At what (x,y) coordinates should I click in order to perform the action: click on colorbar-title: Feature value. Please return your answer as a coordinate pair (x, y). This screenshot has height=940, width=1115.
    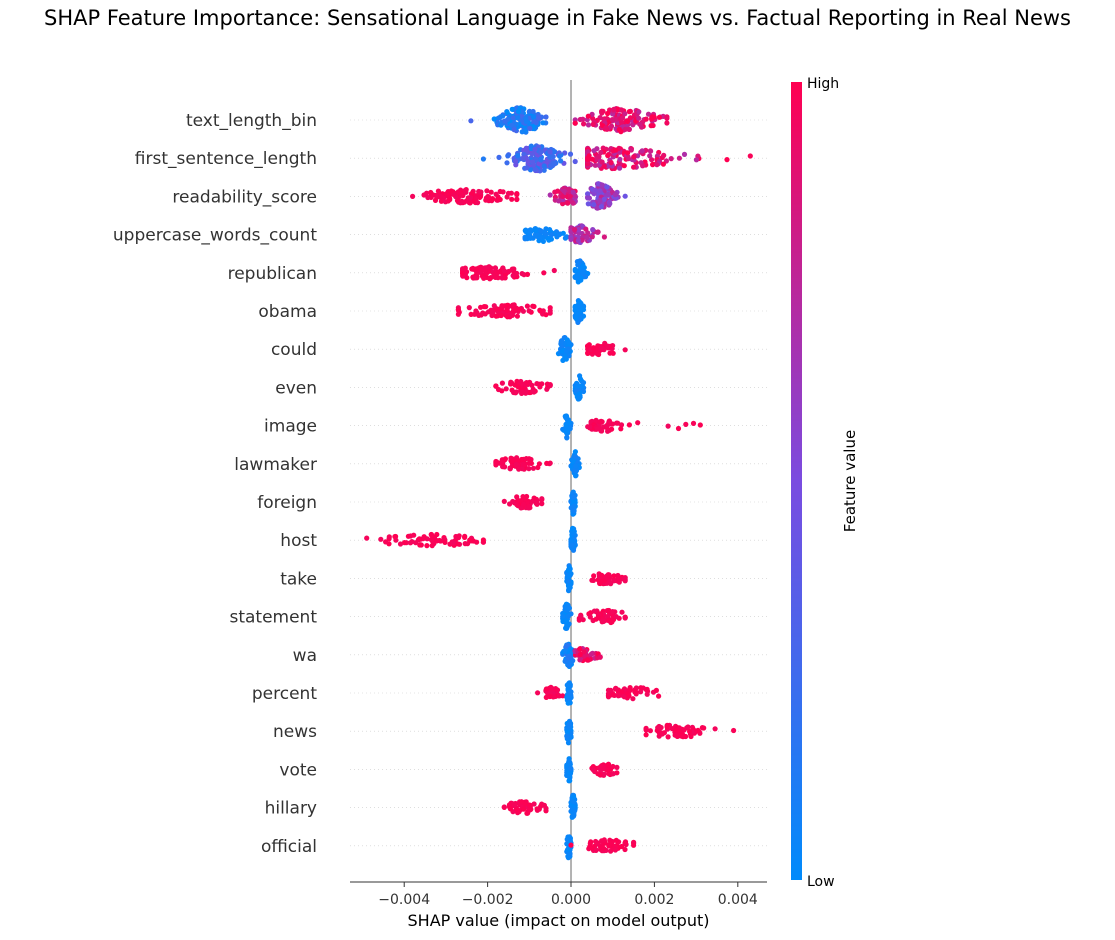
    Looking at the image, I should click on (850, 481).